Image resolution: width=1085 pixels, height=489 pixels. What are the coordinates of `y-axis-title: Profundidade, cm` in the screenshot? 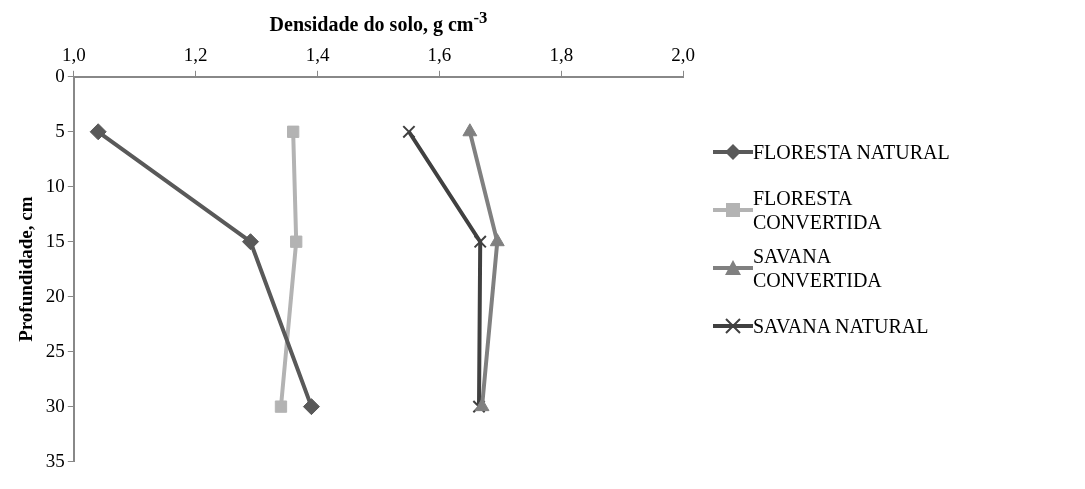 It's located at (26, 269).